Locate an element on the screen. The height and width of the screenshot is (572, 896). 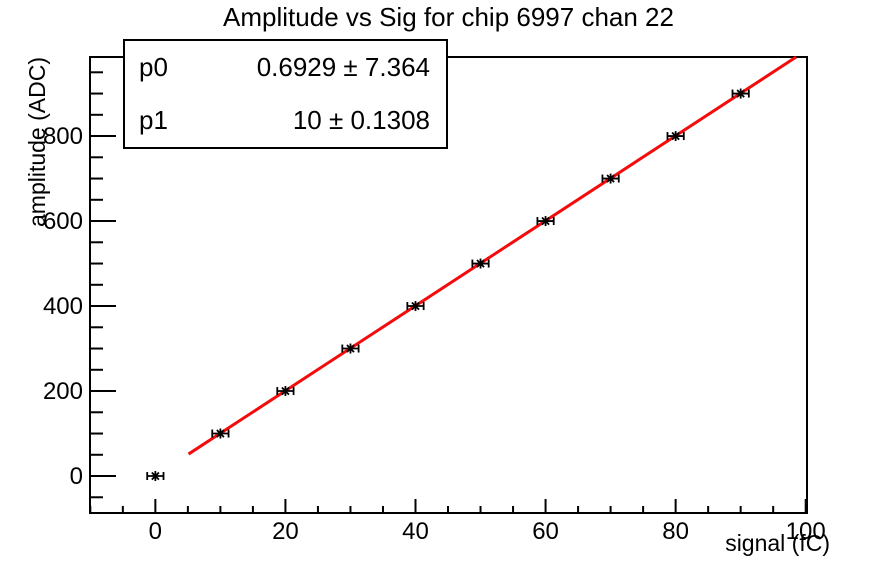
fit-stats-box: p0 0.6929 ± 7.364 p1 10 ± 0.1308 is located at coordinates (285, 94).